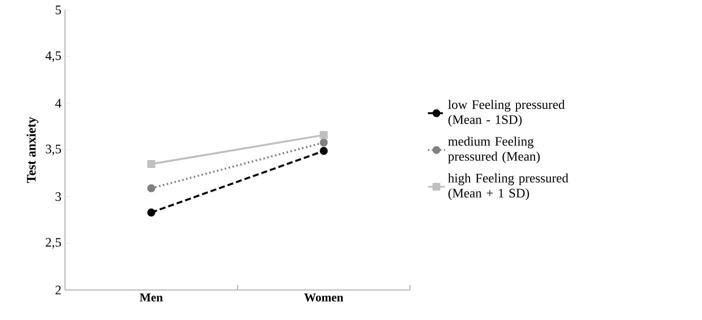 The image size is (702, 320). What do you see at coordinates (324, 298) in the screenshot?
I see `x-tick-label: Women` at bounding box center [324, 298].